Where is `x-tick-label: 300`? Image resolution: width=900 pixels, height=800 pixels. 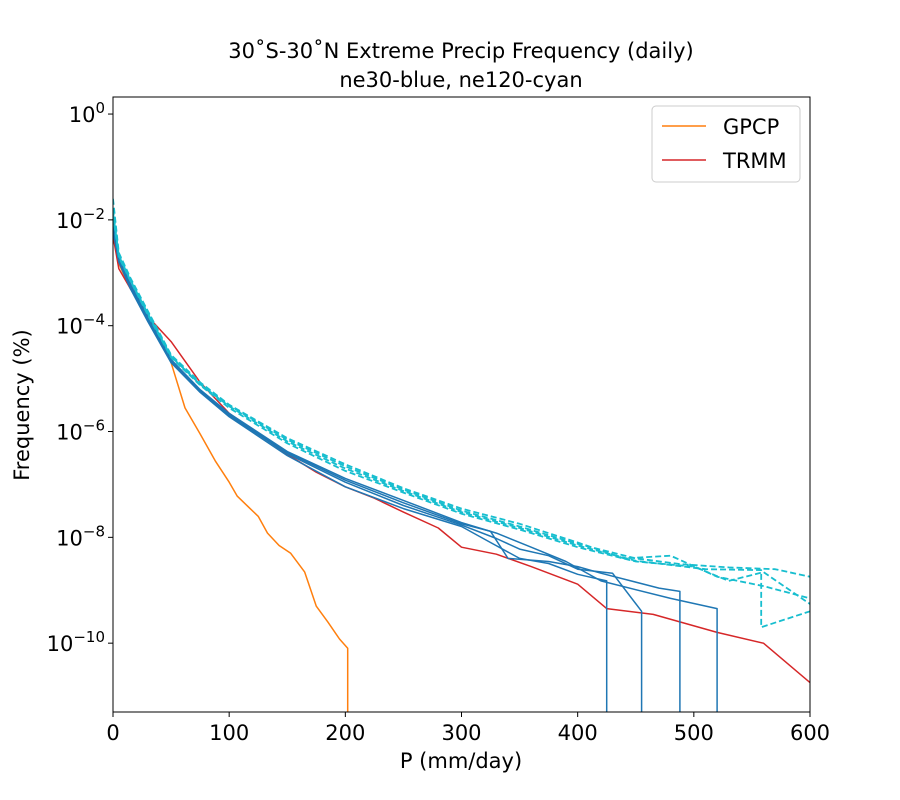 x-tick-label: 300 is located at coordinates (461, 733).